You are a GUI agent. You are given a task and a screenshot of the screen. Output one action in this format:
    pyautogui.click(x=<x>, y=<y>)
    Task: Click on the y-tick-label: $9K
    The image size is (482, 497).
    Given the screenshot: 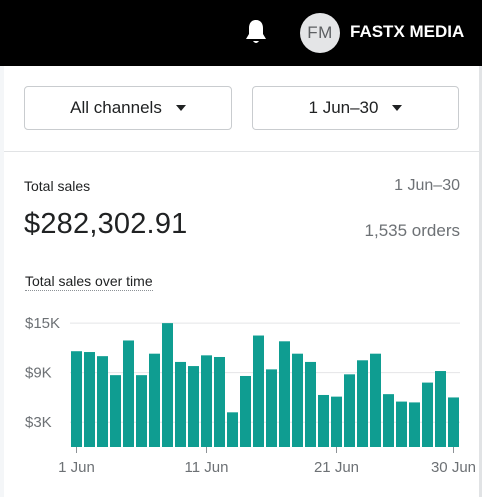 What is the action you would take?
    pyautogui.click(x=38, y=373)
    